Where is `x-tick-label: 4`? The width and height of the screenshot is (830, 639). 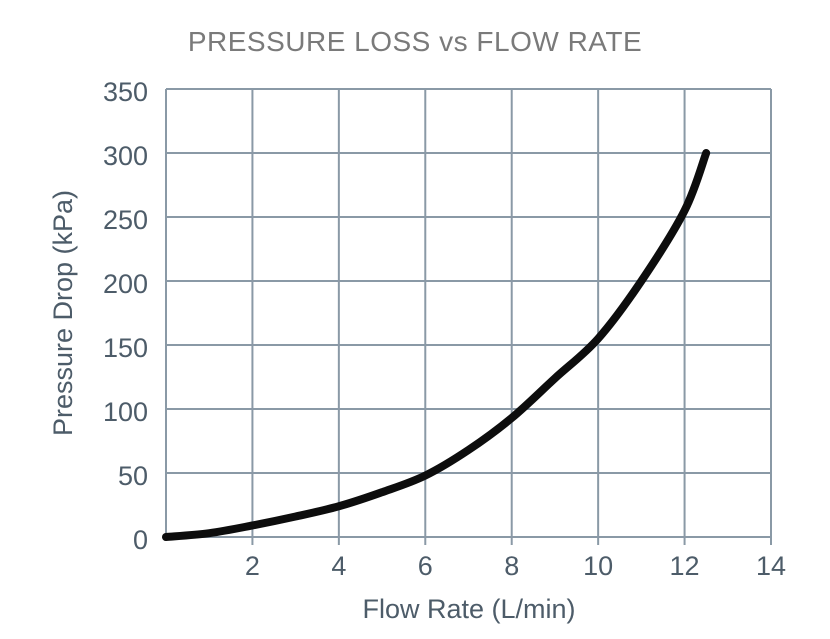
x-tick-label: 4 is located at coordinates (339, 566).